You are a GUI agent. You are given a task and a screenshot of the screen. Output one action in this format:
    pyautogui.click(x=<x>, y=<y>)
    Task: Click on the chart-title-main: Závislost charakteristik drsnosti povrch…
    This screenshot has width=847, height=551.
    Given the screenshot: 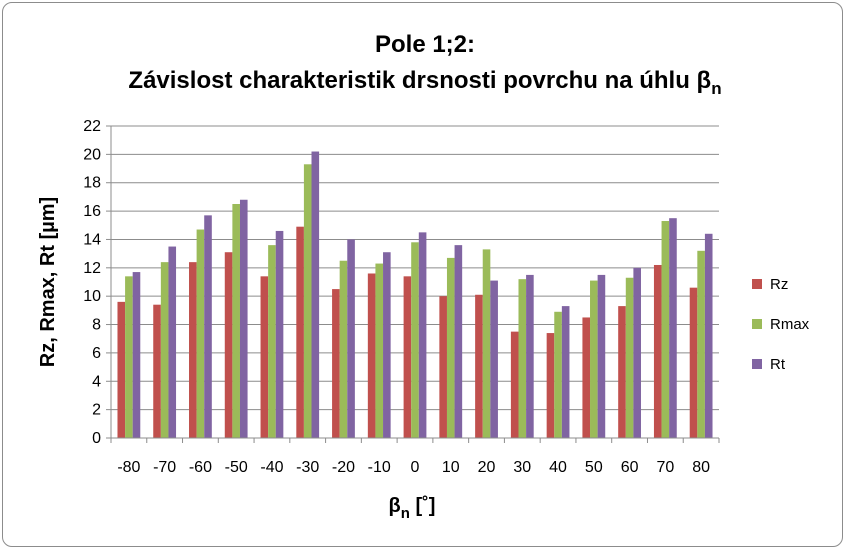 What is the action you would take?
    pyautogui.click(x=419, y=80)
    